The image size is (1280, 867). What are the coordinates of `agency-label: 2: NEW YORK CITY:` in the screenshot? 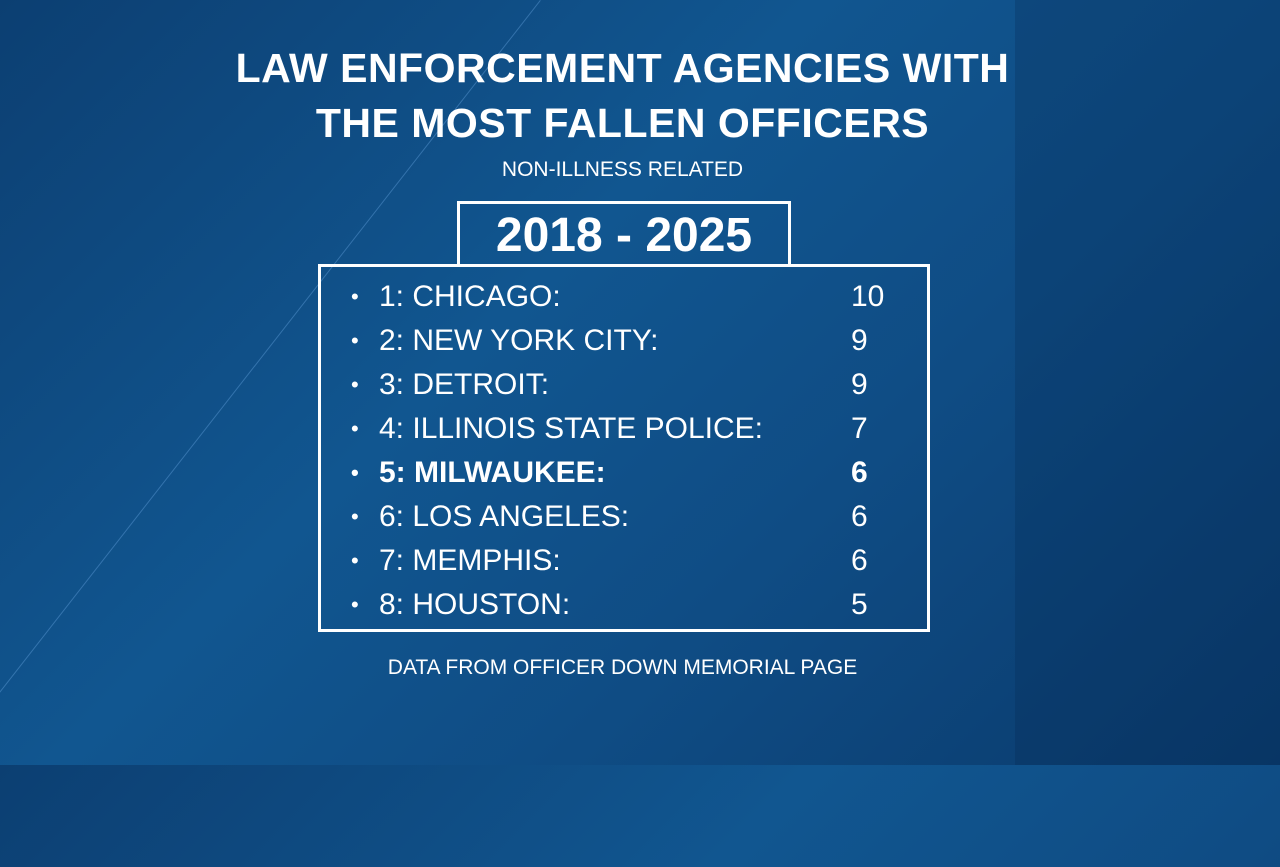 It's located at (519, 340).